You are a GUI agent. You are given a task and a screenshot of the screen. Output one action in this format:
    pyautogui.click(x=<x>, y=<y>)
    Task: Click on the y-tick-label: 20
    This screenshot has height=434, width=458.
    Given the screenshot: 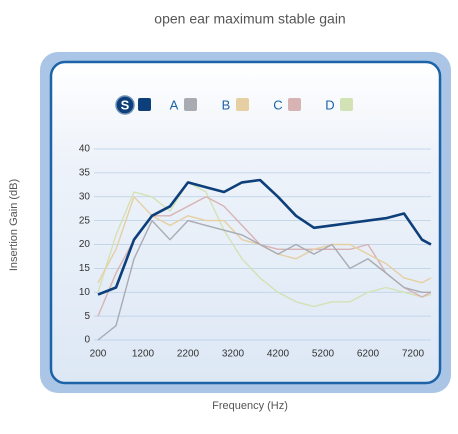 What is the action you would take?
    pyautogui.click(x=85, y=244)
    